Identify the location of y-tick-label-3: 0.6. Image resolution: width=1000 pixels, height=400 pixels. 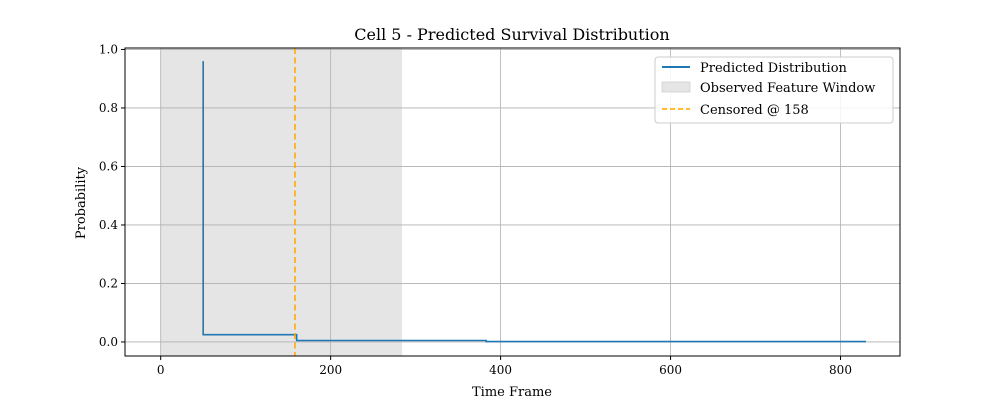
(108, 166).